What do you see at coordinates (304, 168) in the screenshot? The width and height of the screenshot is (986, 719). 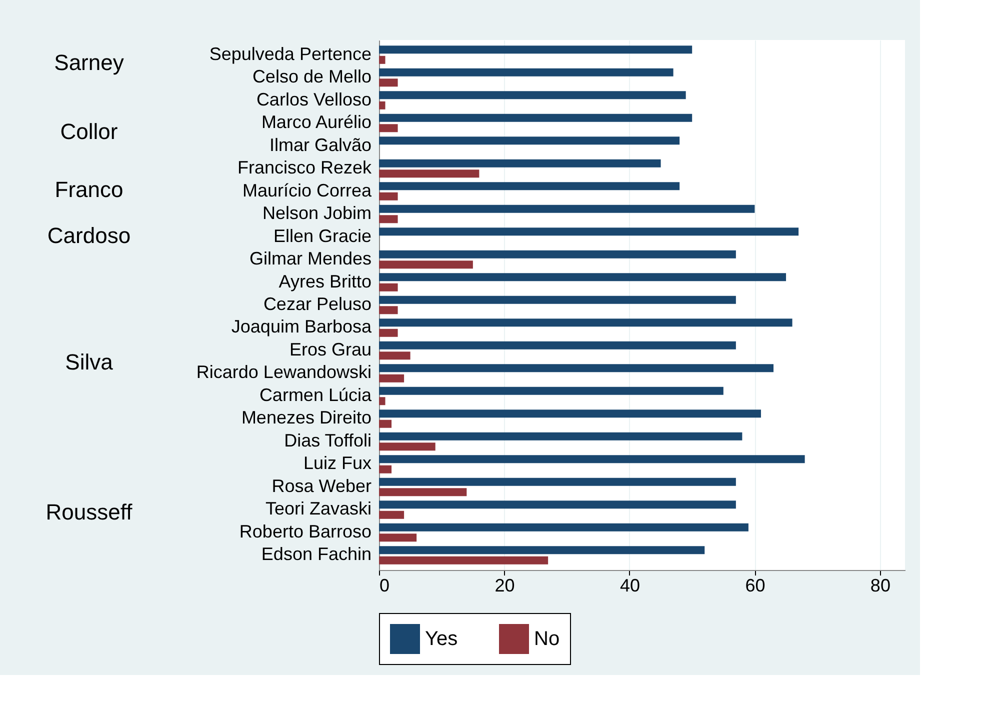 I see `y-tick-label: Francisco Rezek` at bounding box center [304, 168].